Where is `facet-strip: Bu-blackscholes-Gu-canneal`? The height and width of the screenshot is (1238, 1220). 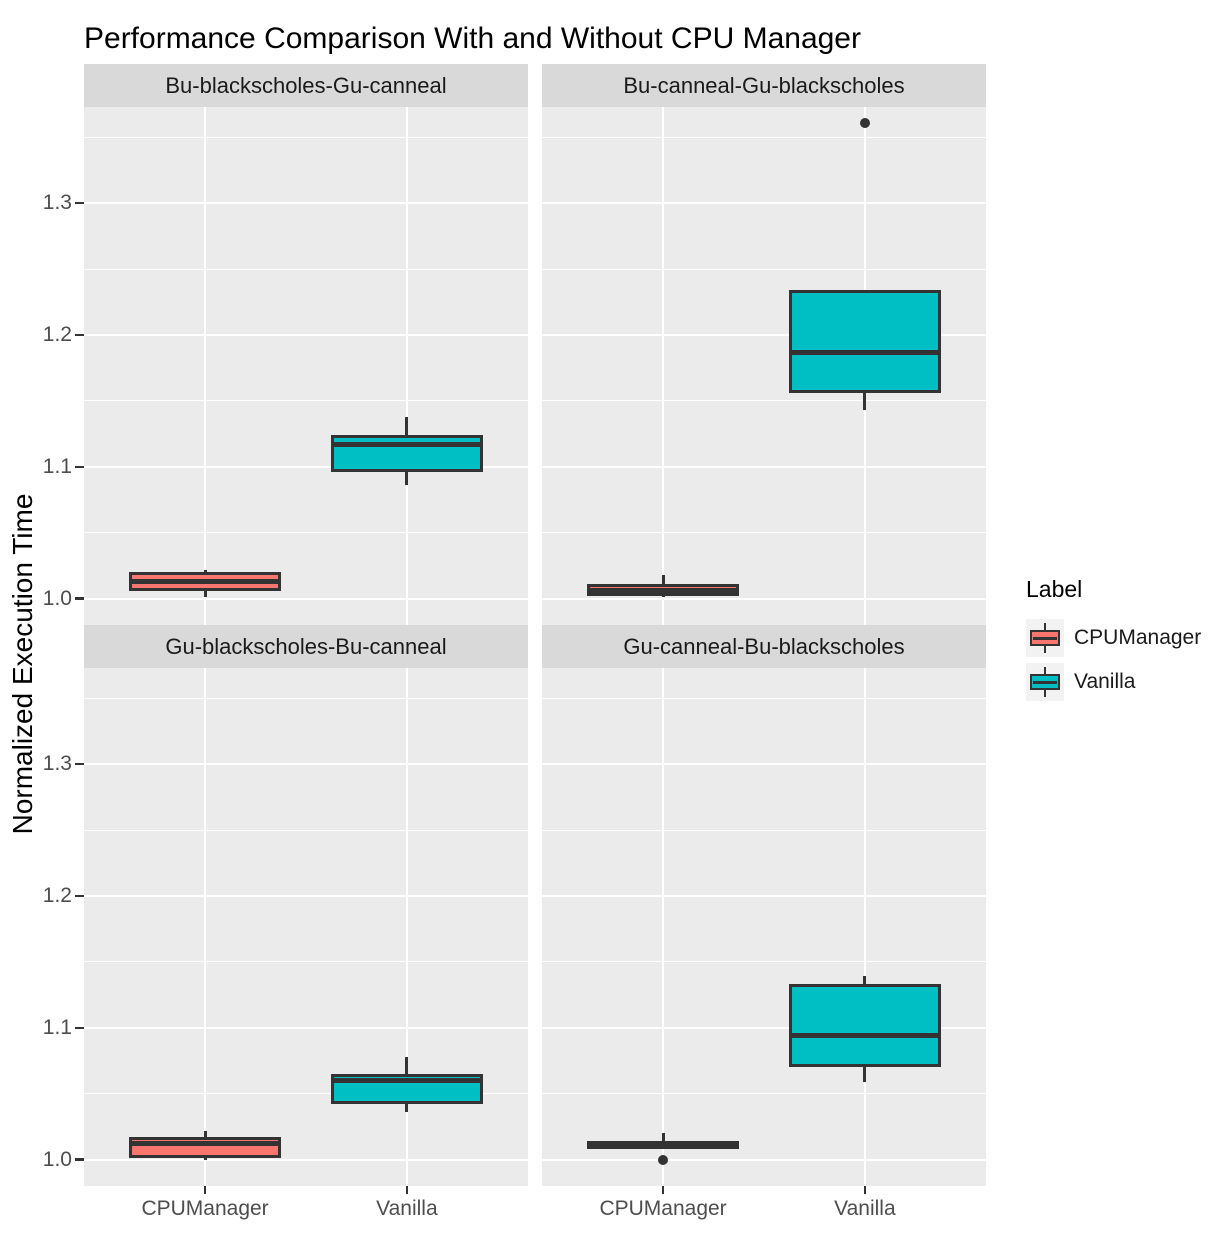
facet-strip: Bu-blackscholes-Gu-canneal is located at coordinates (306, 85).